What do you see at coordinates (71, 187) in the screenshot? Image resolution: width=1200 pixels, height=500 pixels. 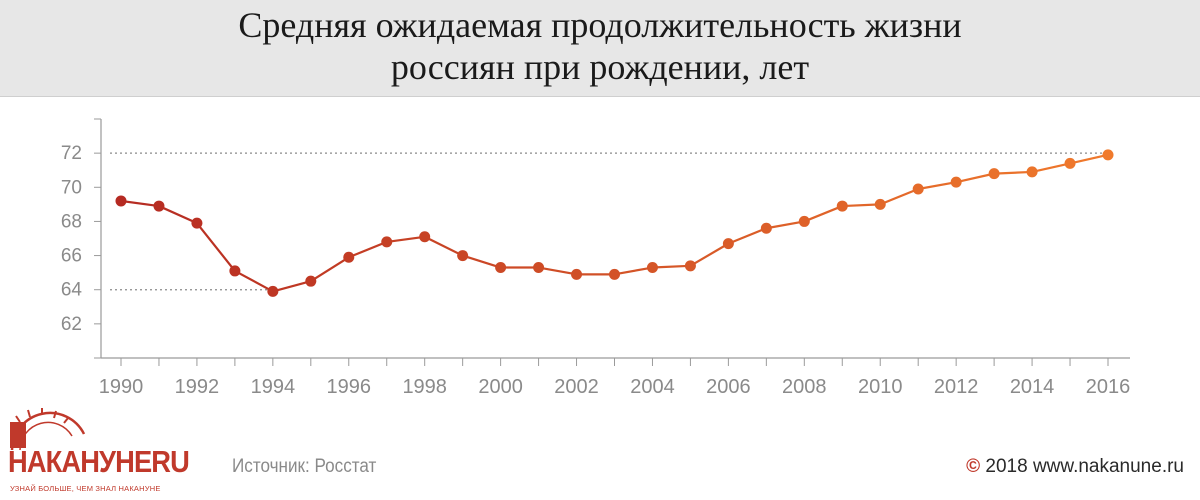 I see `y-tick-label: 70` at bounding box center [71, 187].